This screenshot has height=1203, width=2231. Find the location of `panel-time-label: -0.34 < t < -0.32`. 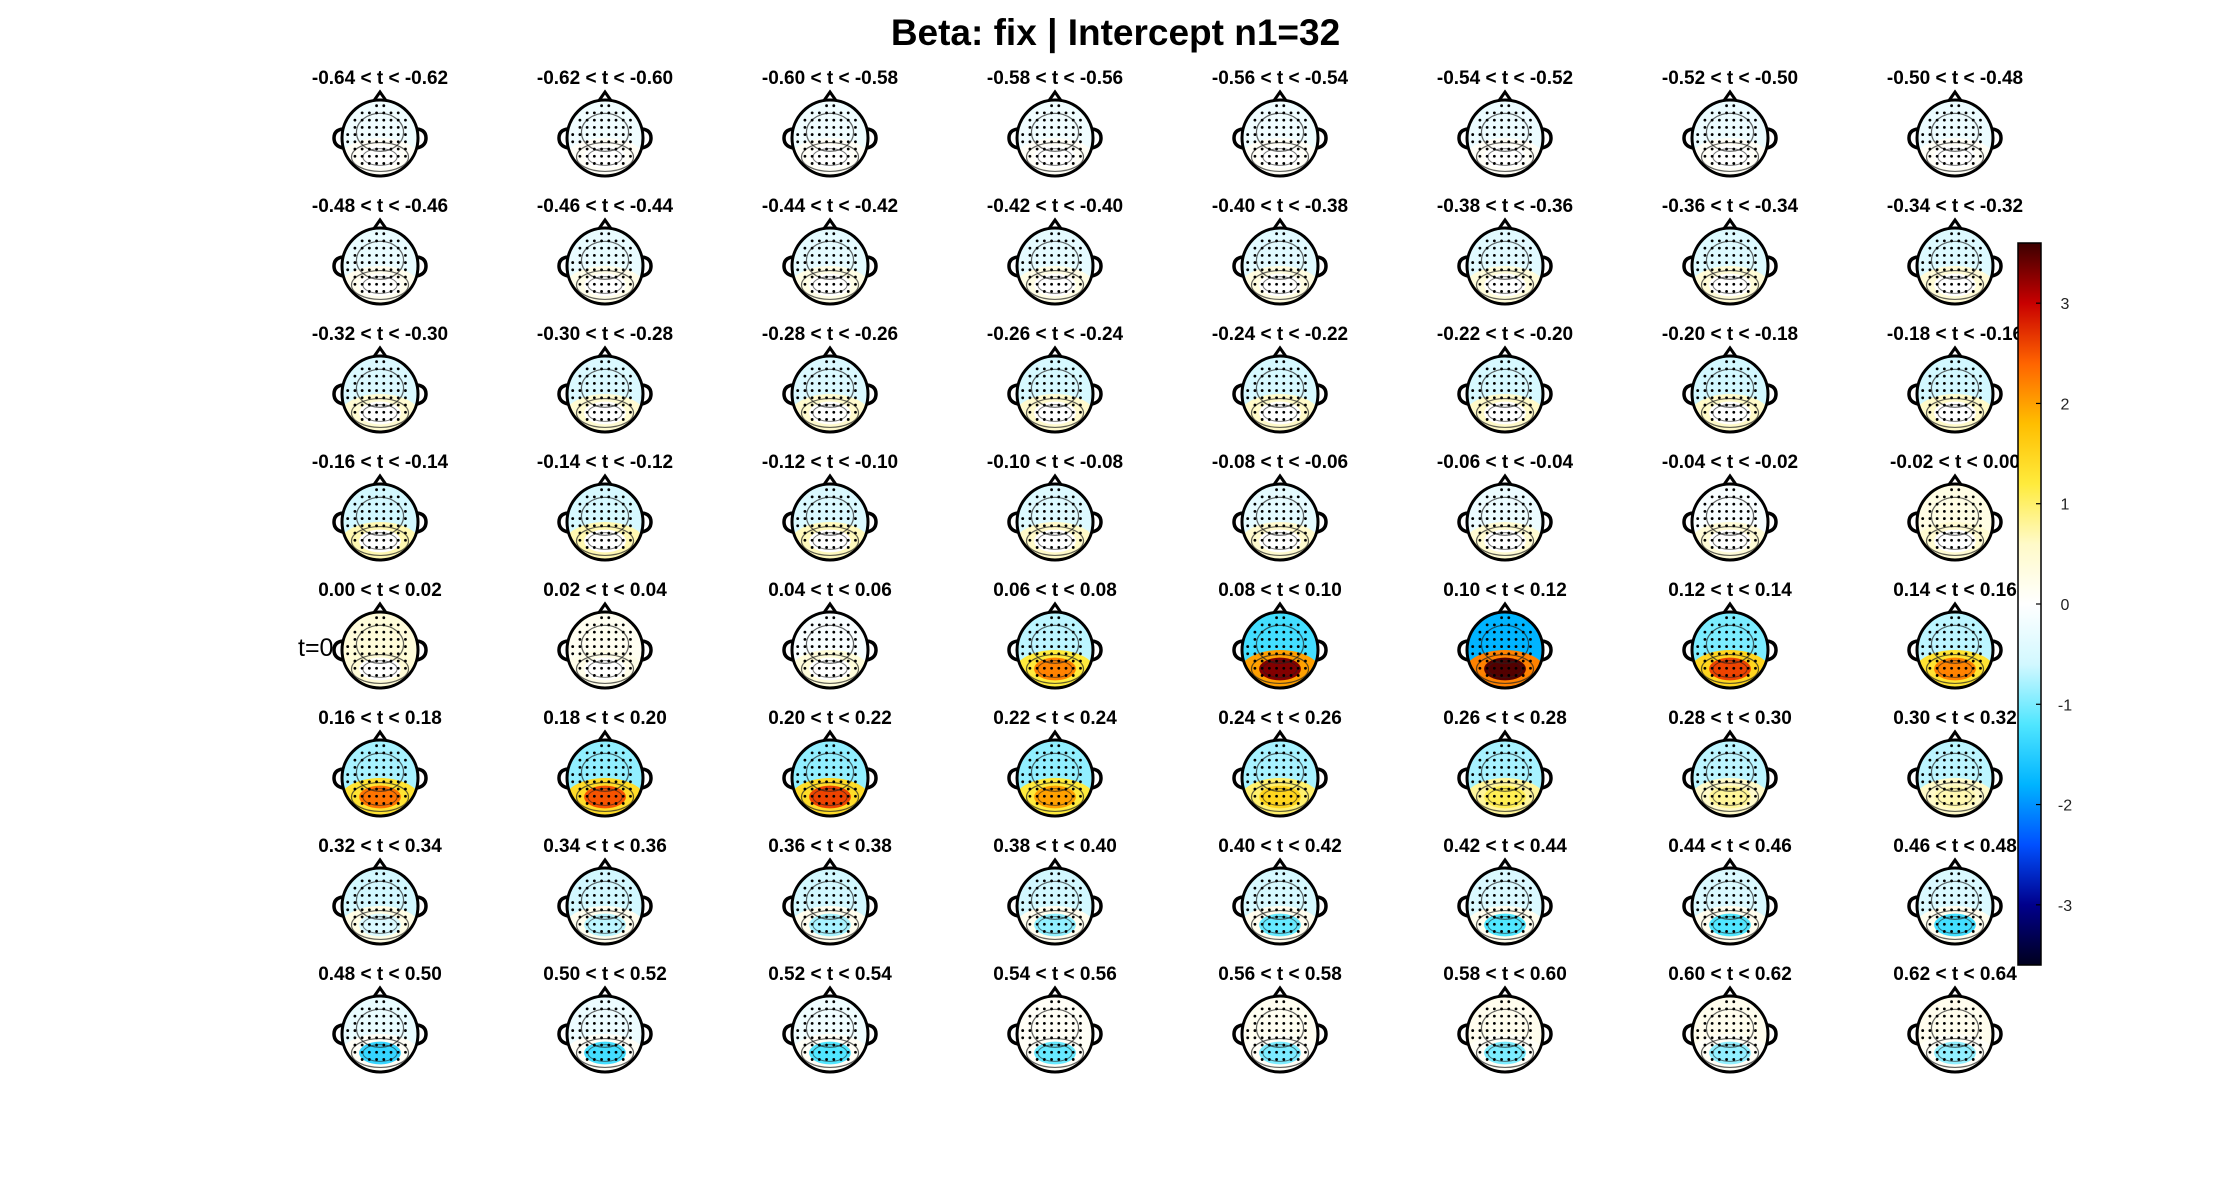

panel-time-label: -0.34 < t < -0.32 is located at coordinates (1955, 206).